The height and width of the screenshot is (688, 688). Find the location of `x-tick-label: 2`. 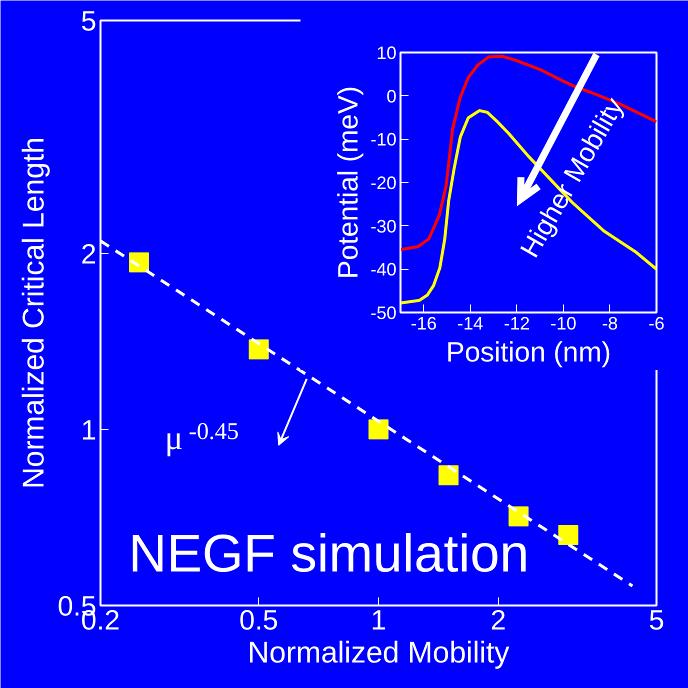

x-tick-label: 2 is located at coordinates (498, 620).